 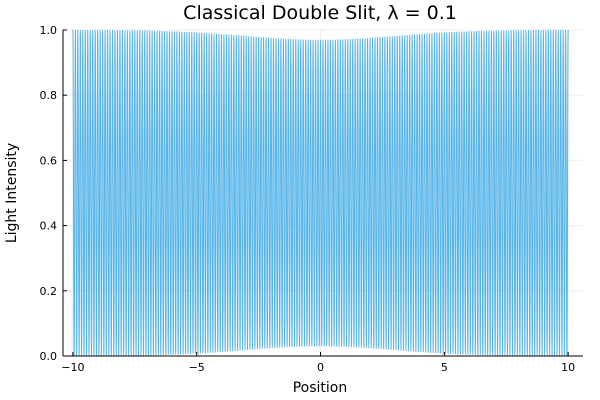 I want to click on x-tick-label: −10, so click(x=72, y=367).